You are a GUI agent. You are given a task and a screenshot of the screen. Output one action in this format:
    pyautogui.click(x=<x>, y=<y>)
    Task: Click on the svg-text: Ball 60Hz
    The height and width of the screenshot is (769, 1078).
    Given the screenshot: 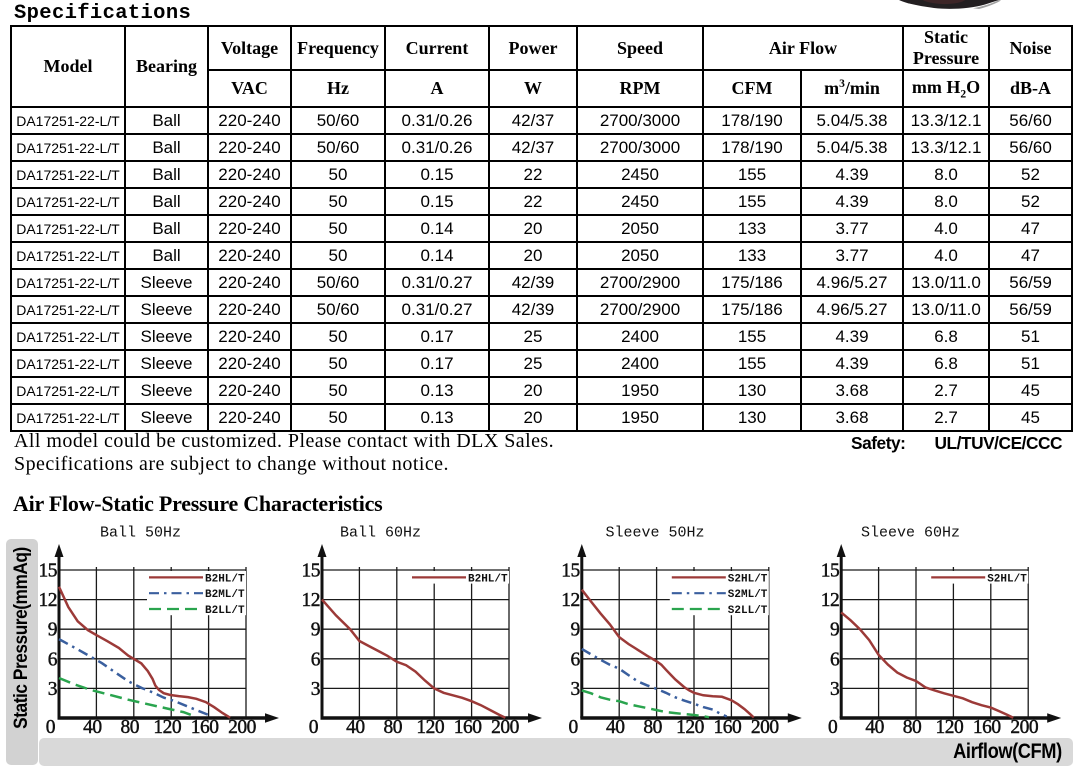 What is the action you would take?
    pyautogui.click(x=380, y=533)
    